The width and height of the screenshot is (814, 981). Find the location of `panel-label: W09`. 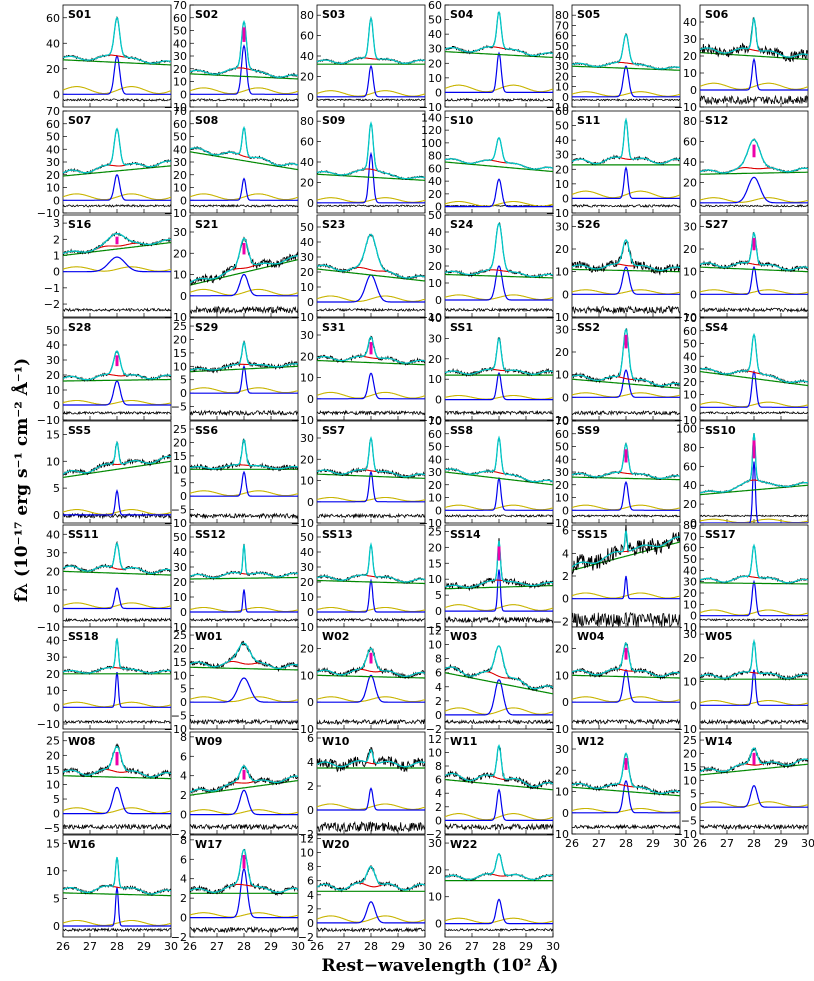

panel-label: W09 is located at coordinates (208, 741).